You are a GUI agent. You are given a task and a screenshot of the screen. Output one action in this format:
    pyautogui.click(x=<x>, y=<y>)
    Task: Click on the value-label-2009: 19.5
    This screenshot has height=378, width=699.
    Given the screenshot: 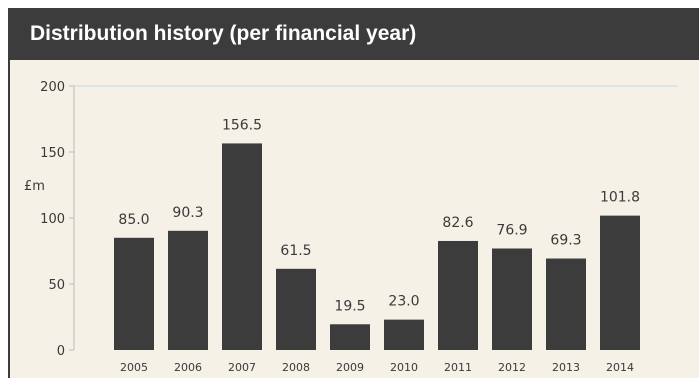 What is the action you would take?
    pyautogui.click(x=349, y=306)
    